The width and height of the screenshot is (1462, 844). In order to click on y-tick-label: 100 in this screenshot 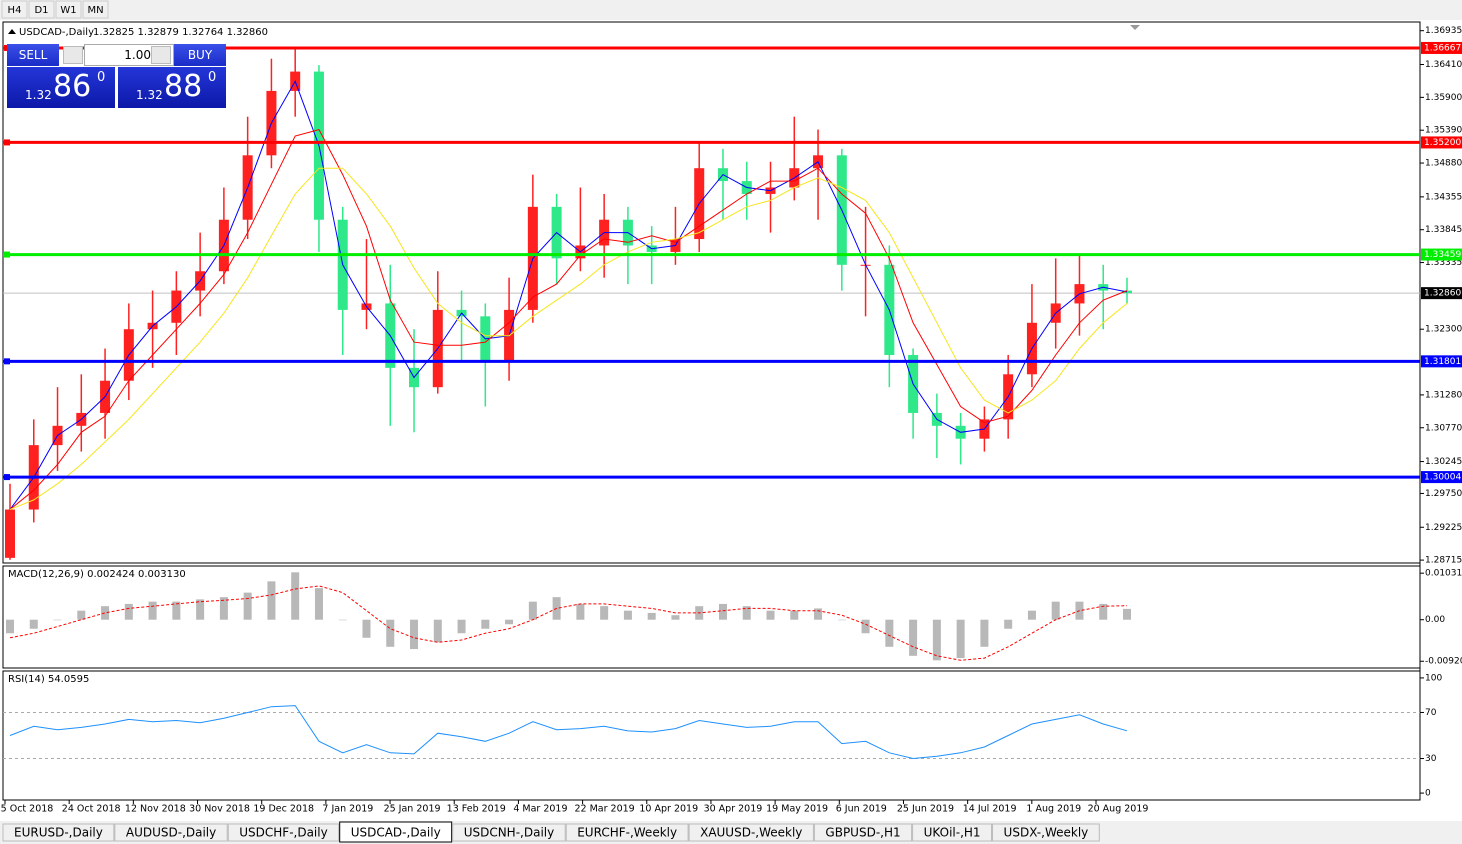, I will do `click(1433, 678)`.